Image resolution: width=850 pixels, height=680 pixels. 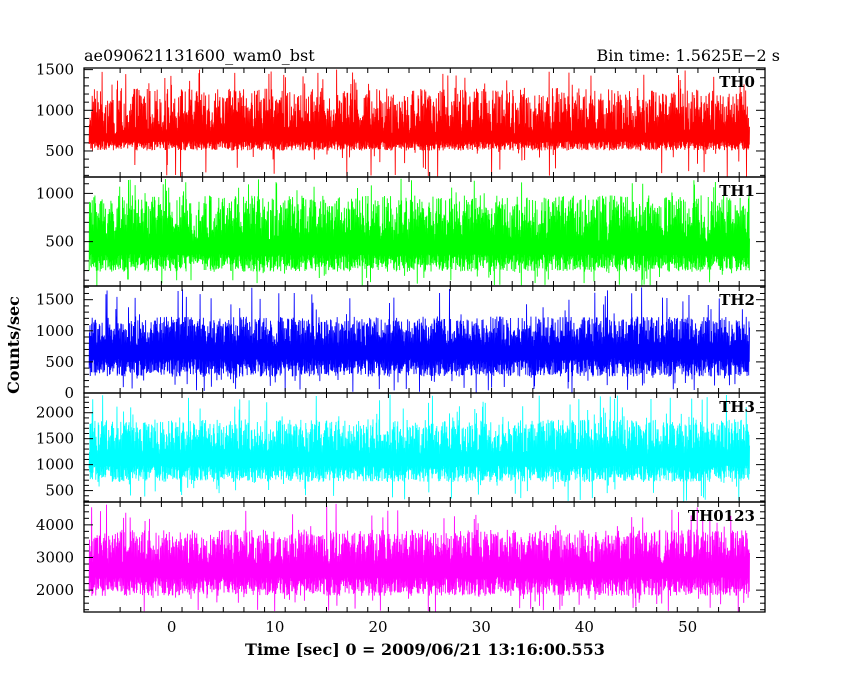 What do you see at coordinates (425, 649) in the screenshot?
I see `x-axis-label: Time [sec] 0 = 2009/06/21 13:16:00.553` at bounding box center [425, 649].